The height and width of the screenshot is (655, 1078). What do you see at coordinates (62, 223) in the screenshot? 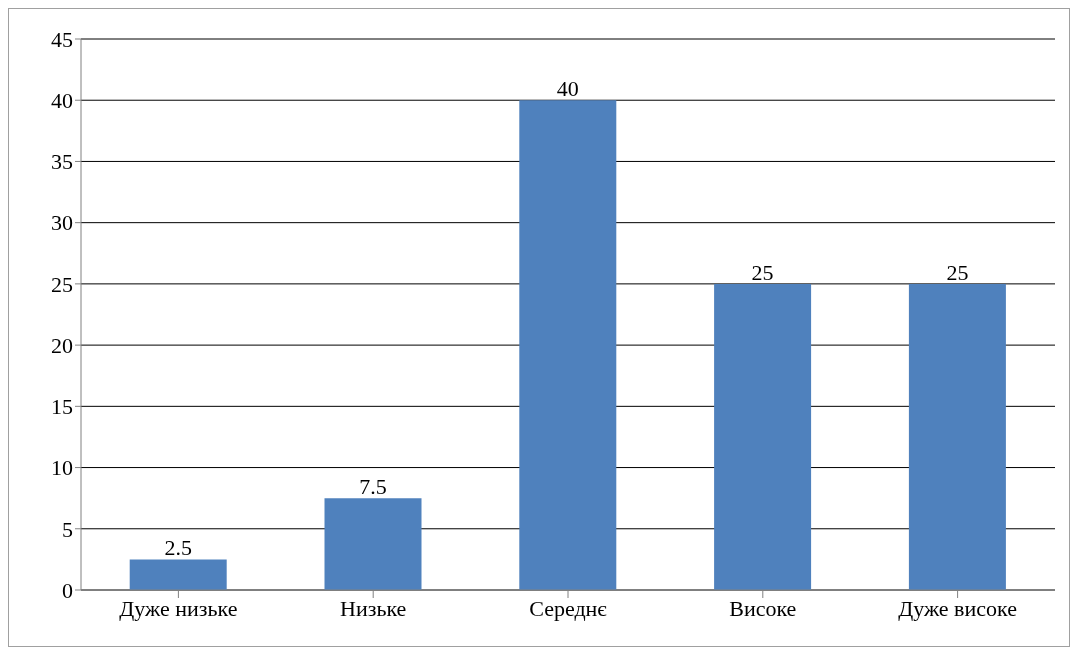
I see `y-tick-label: 30` at bounding box center [62, 223].